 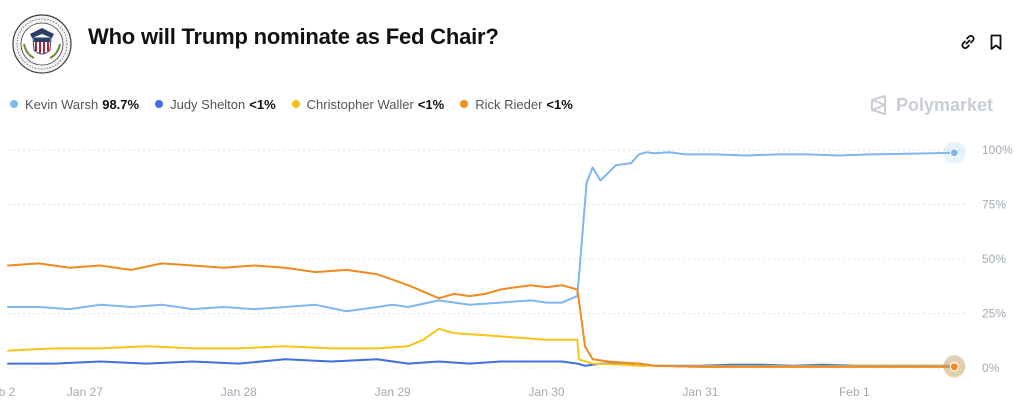 I want to click on legend-item-rick-rieder: Rick Rieder <1%, so click(x=516, y=104).